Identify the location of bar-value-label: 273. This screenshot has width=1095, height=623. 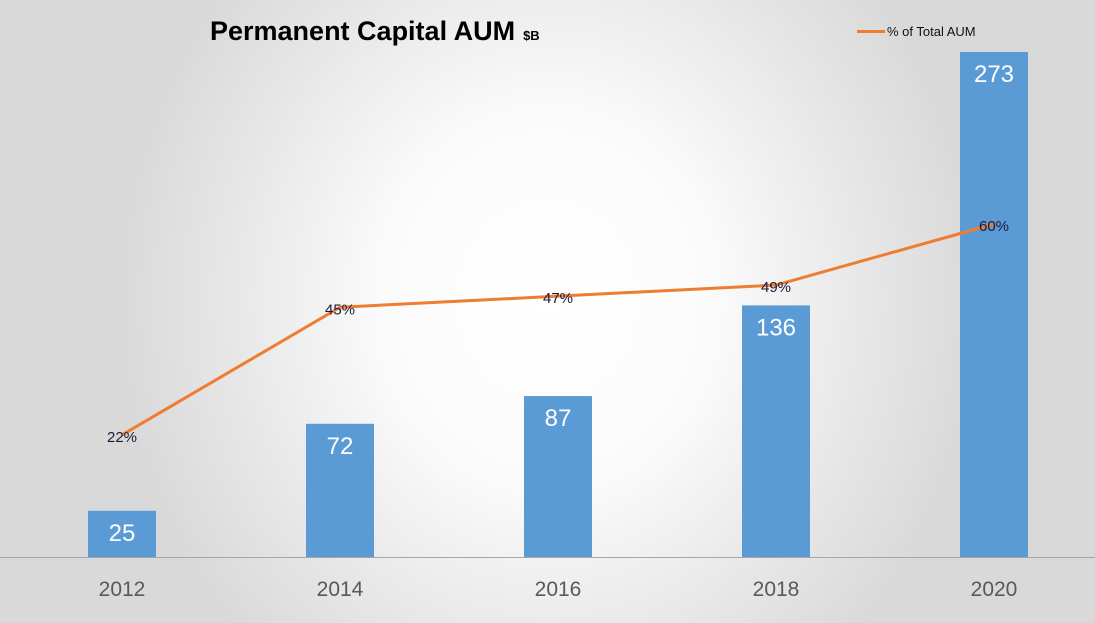
(994, 74).